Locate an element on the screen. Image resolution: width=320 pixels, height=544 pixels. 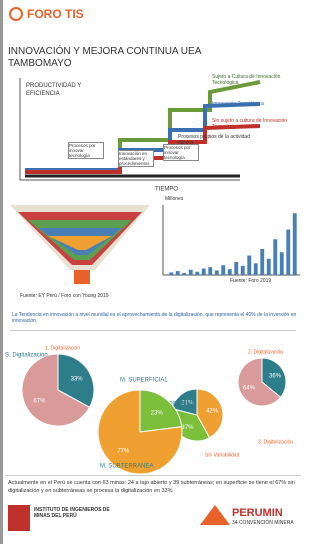
pie-title: M. SUPERFICIAL is located at coordinates (144, 381).